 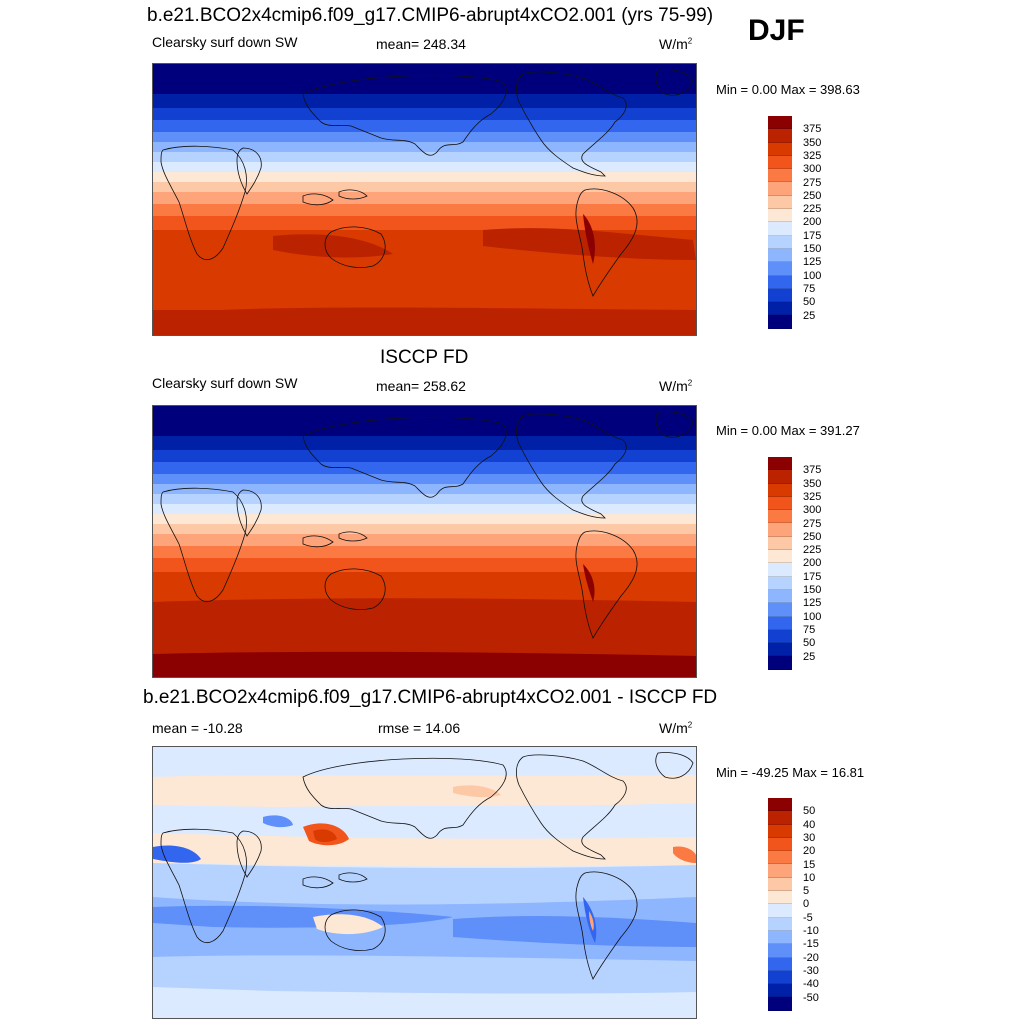 What do you see at coordinates (788, 430) in the screenshot?
I see `panel2-minmax: Min = 0.00 Max = 391.27` at bounding box center [788, 430].